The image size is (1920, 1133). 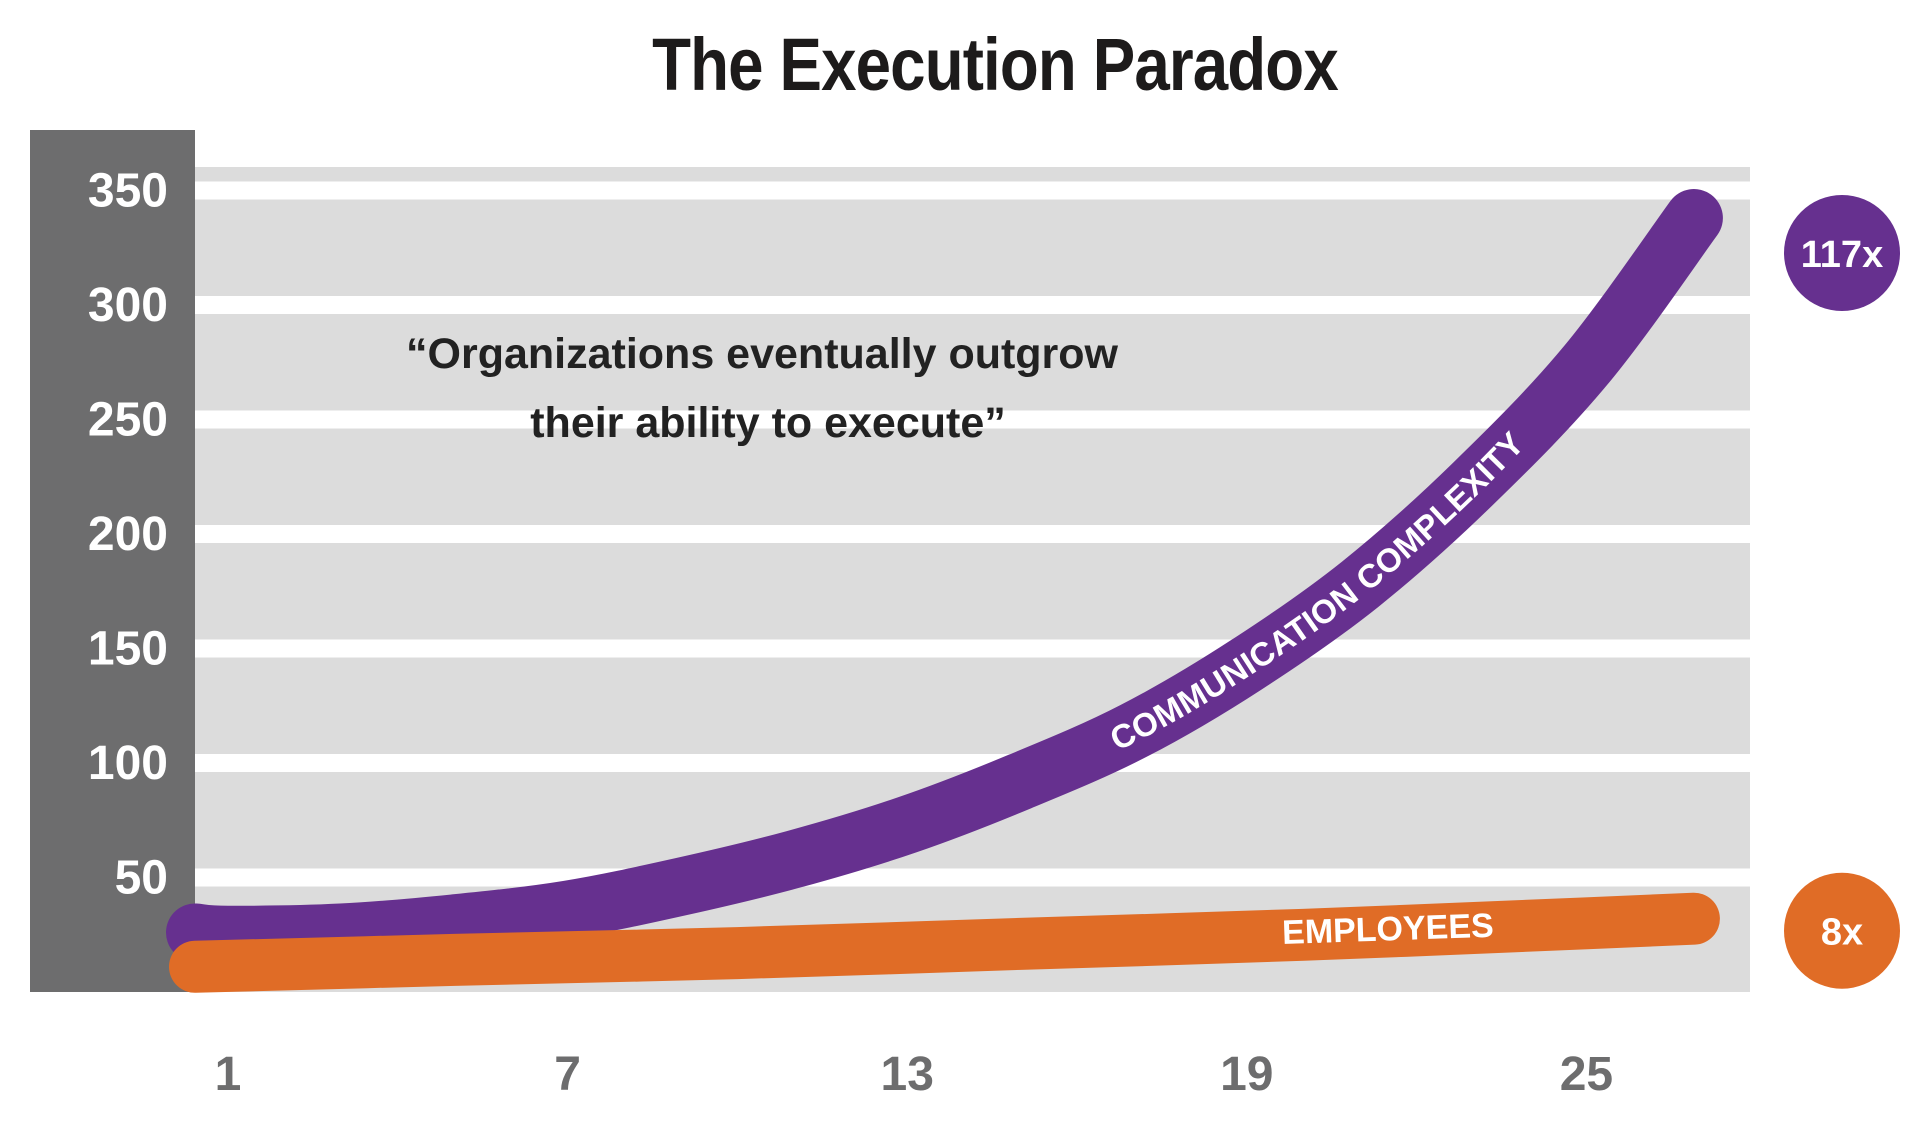 I want to click on quote-line-1: “Organizations eventually outgrow, so click(x=762, y=354).